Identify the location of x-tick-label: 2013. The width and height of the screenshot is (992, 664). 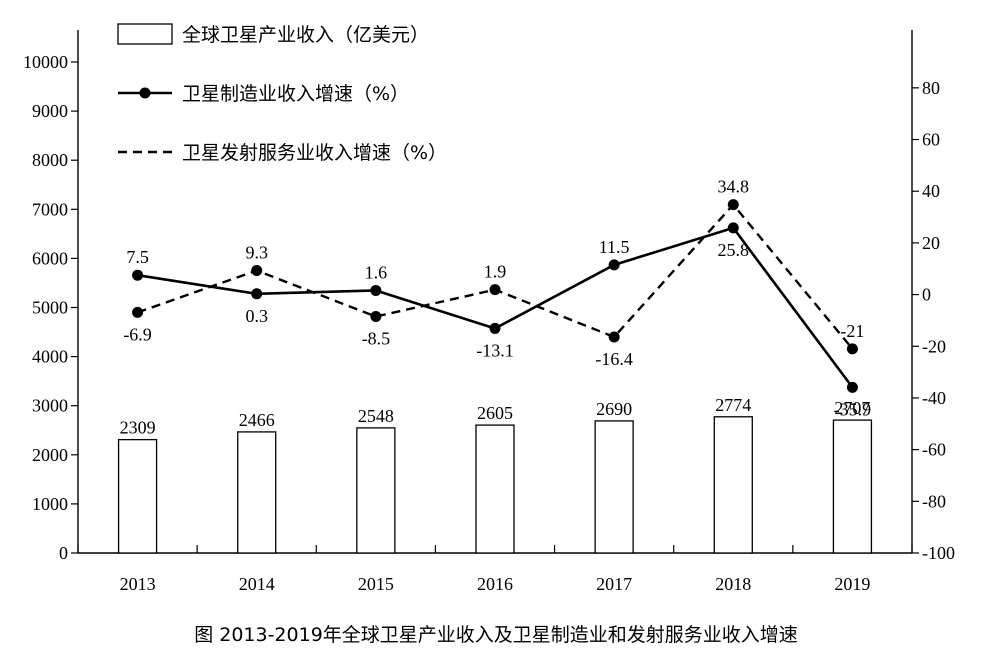
(138, 584).